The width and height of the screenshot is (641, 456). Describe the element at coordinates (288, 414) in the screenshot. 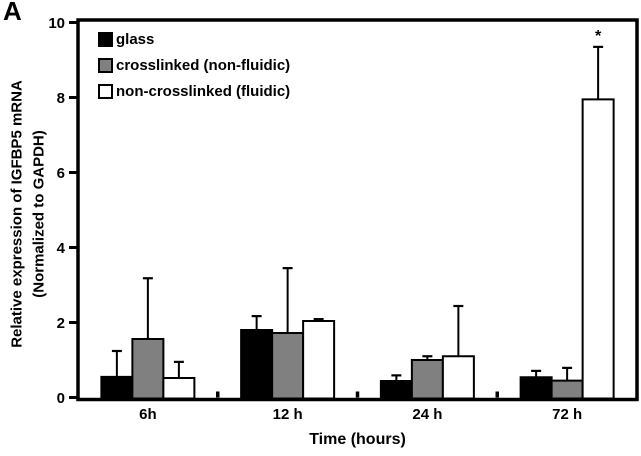

I see `x-category-label: 12 h` at that location.